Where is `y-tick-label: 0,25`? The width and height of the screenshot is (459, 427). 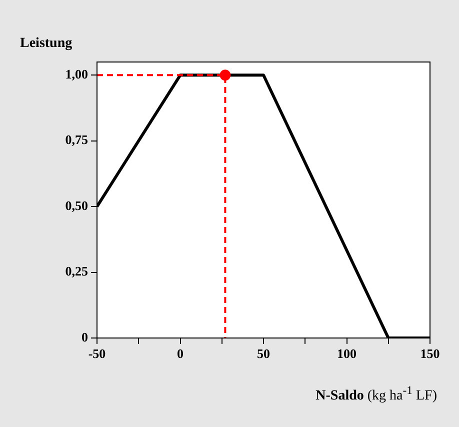 y-tick-label: 0,25 is located at coordinates (76, 271).